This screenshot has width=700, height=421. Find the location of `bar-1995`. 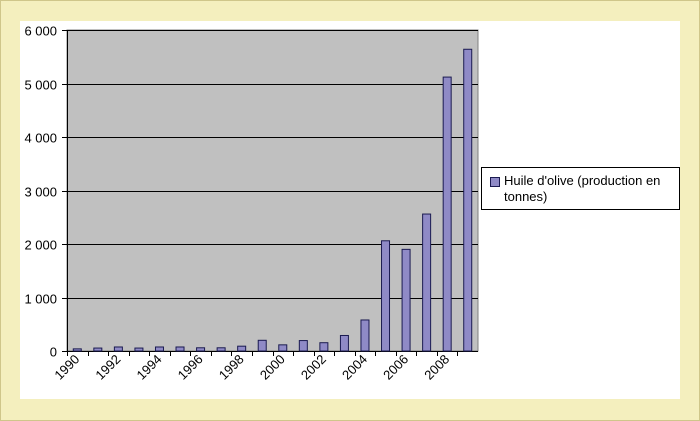

bar-1995 is located at coordinates (180, 349).